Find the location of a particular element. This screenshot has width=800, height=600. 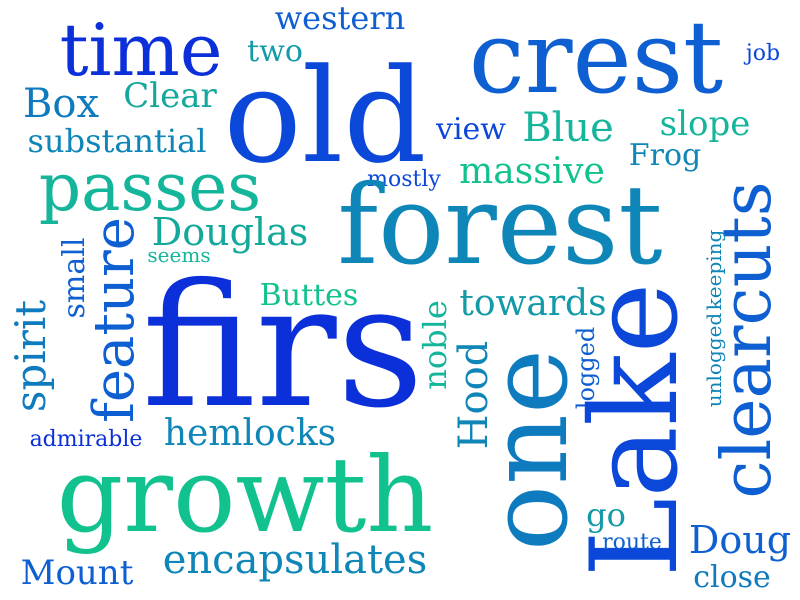

word-mostly: mostly is located at coordinates (404, 179).